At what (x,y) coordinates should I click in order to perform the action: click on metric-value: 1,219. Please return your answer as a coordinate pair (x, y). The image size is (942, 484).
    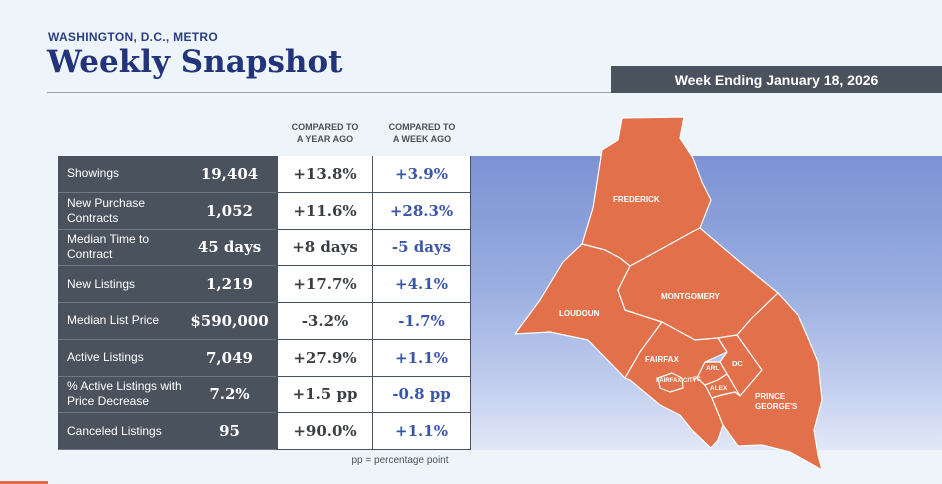
    Looking at the image, I should click on (229, 284).